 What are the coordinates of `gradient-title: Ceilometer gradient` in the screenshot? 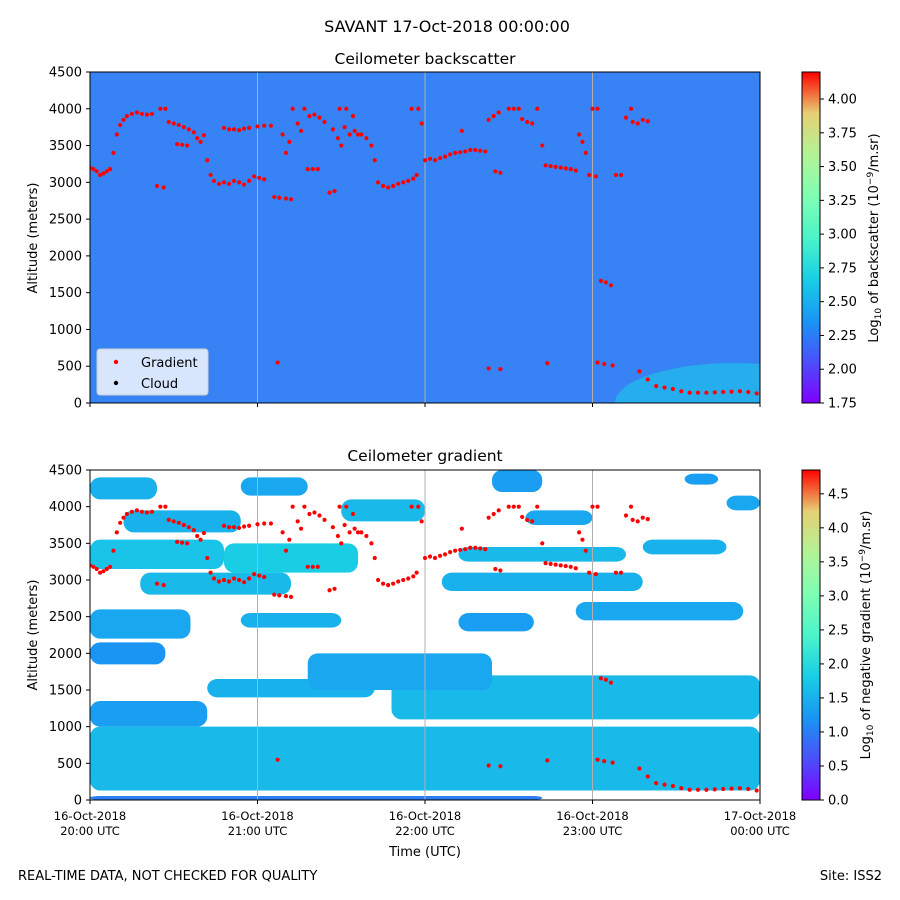 It's located at (424, 456).